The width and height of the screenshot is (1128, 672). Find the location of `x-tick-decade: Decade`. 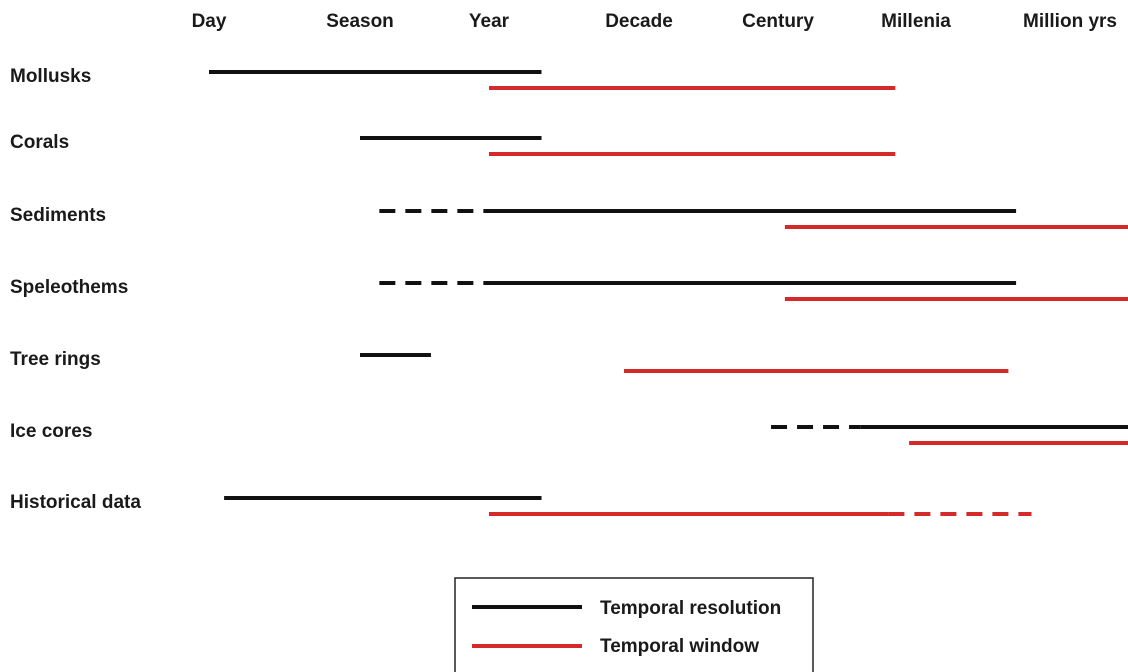

x-tick-decade: Decade is located at coordinates (639, 21).